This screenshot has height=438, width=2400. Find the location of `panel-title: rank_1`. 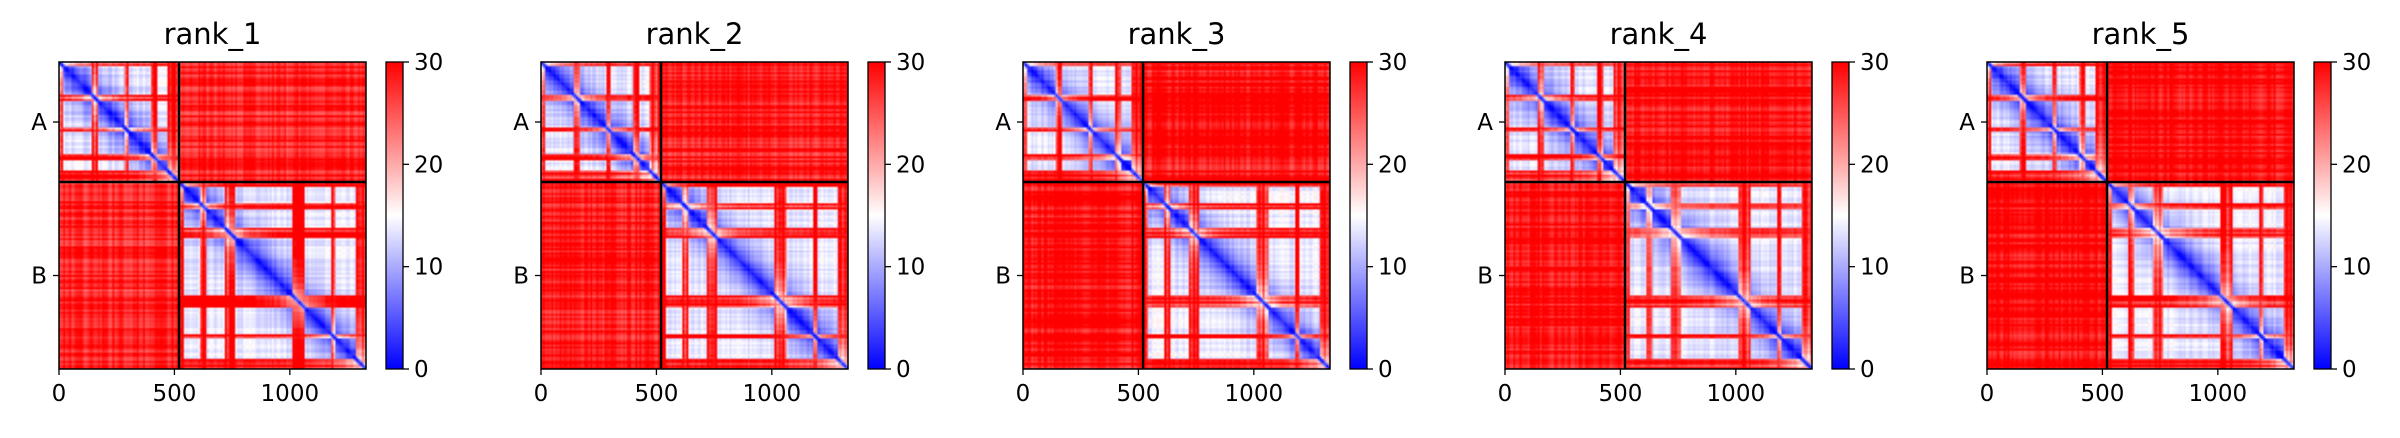

panel-title: rank_1 is located at coordinates (213, 34).